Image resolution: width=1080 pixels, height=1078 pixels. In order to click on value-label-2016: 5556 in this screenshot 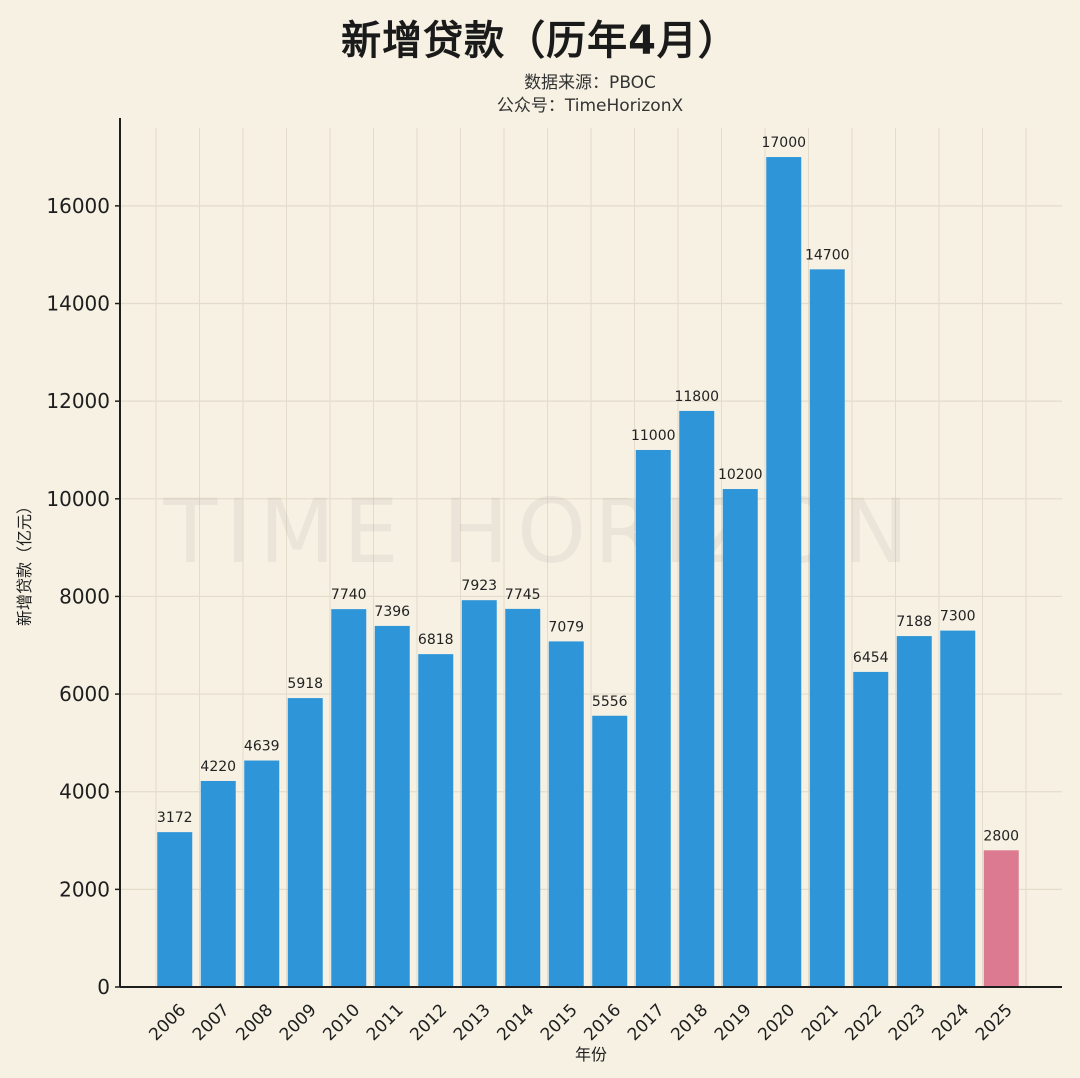, I will do `click(610, 702)`.